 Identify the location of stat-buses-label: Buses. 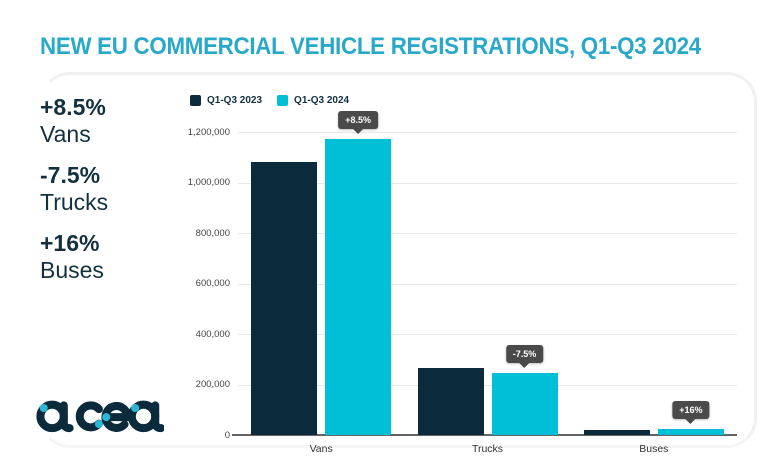
(72, 270).